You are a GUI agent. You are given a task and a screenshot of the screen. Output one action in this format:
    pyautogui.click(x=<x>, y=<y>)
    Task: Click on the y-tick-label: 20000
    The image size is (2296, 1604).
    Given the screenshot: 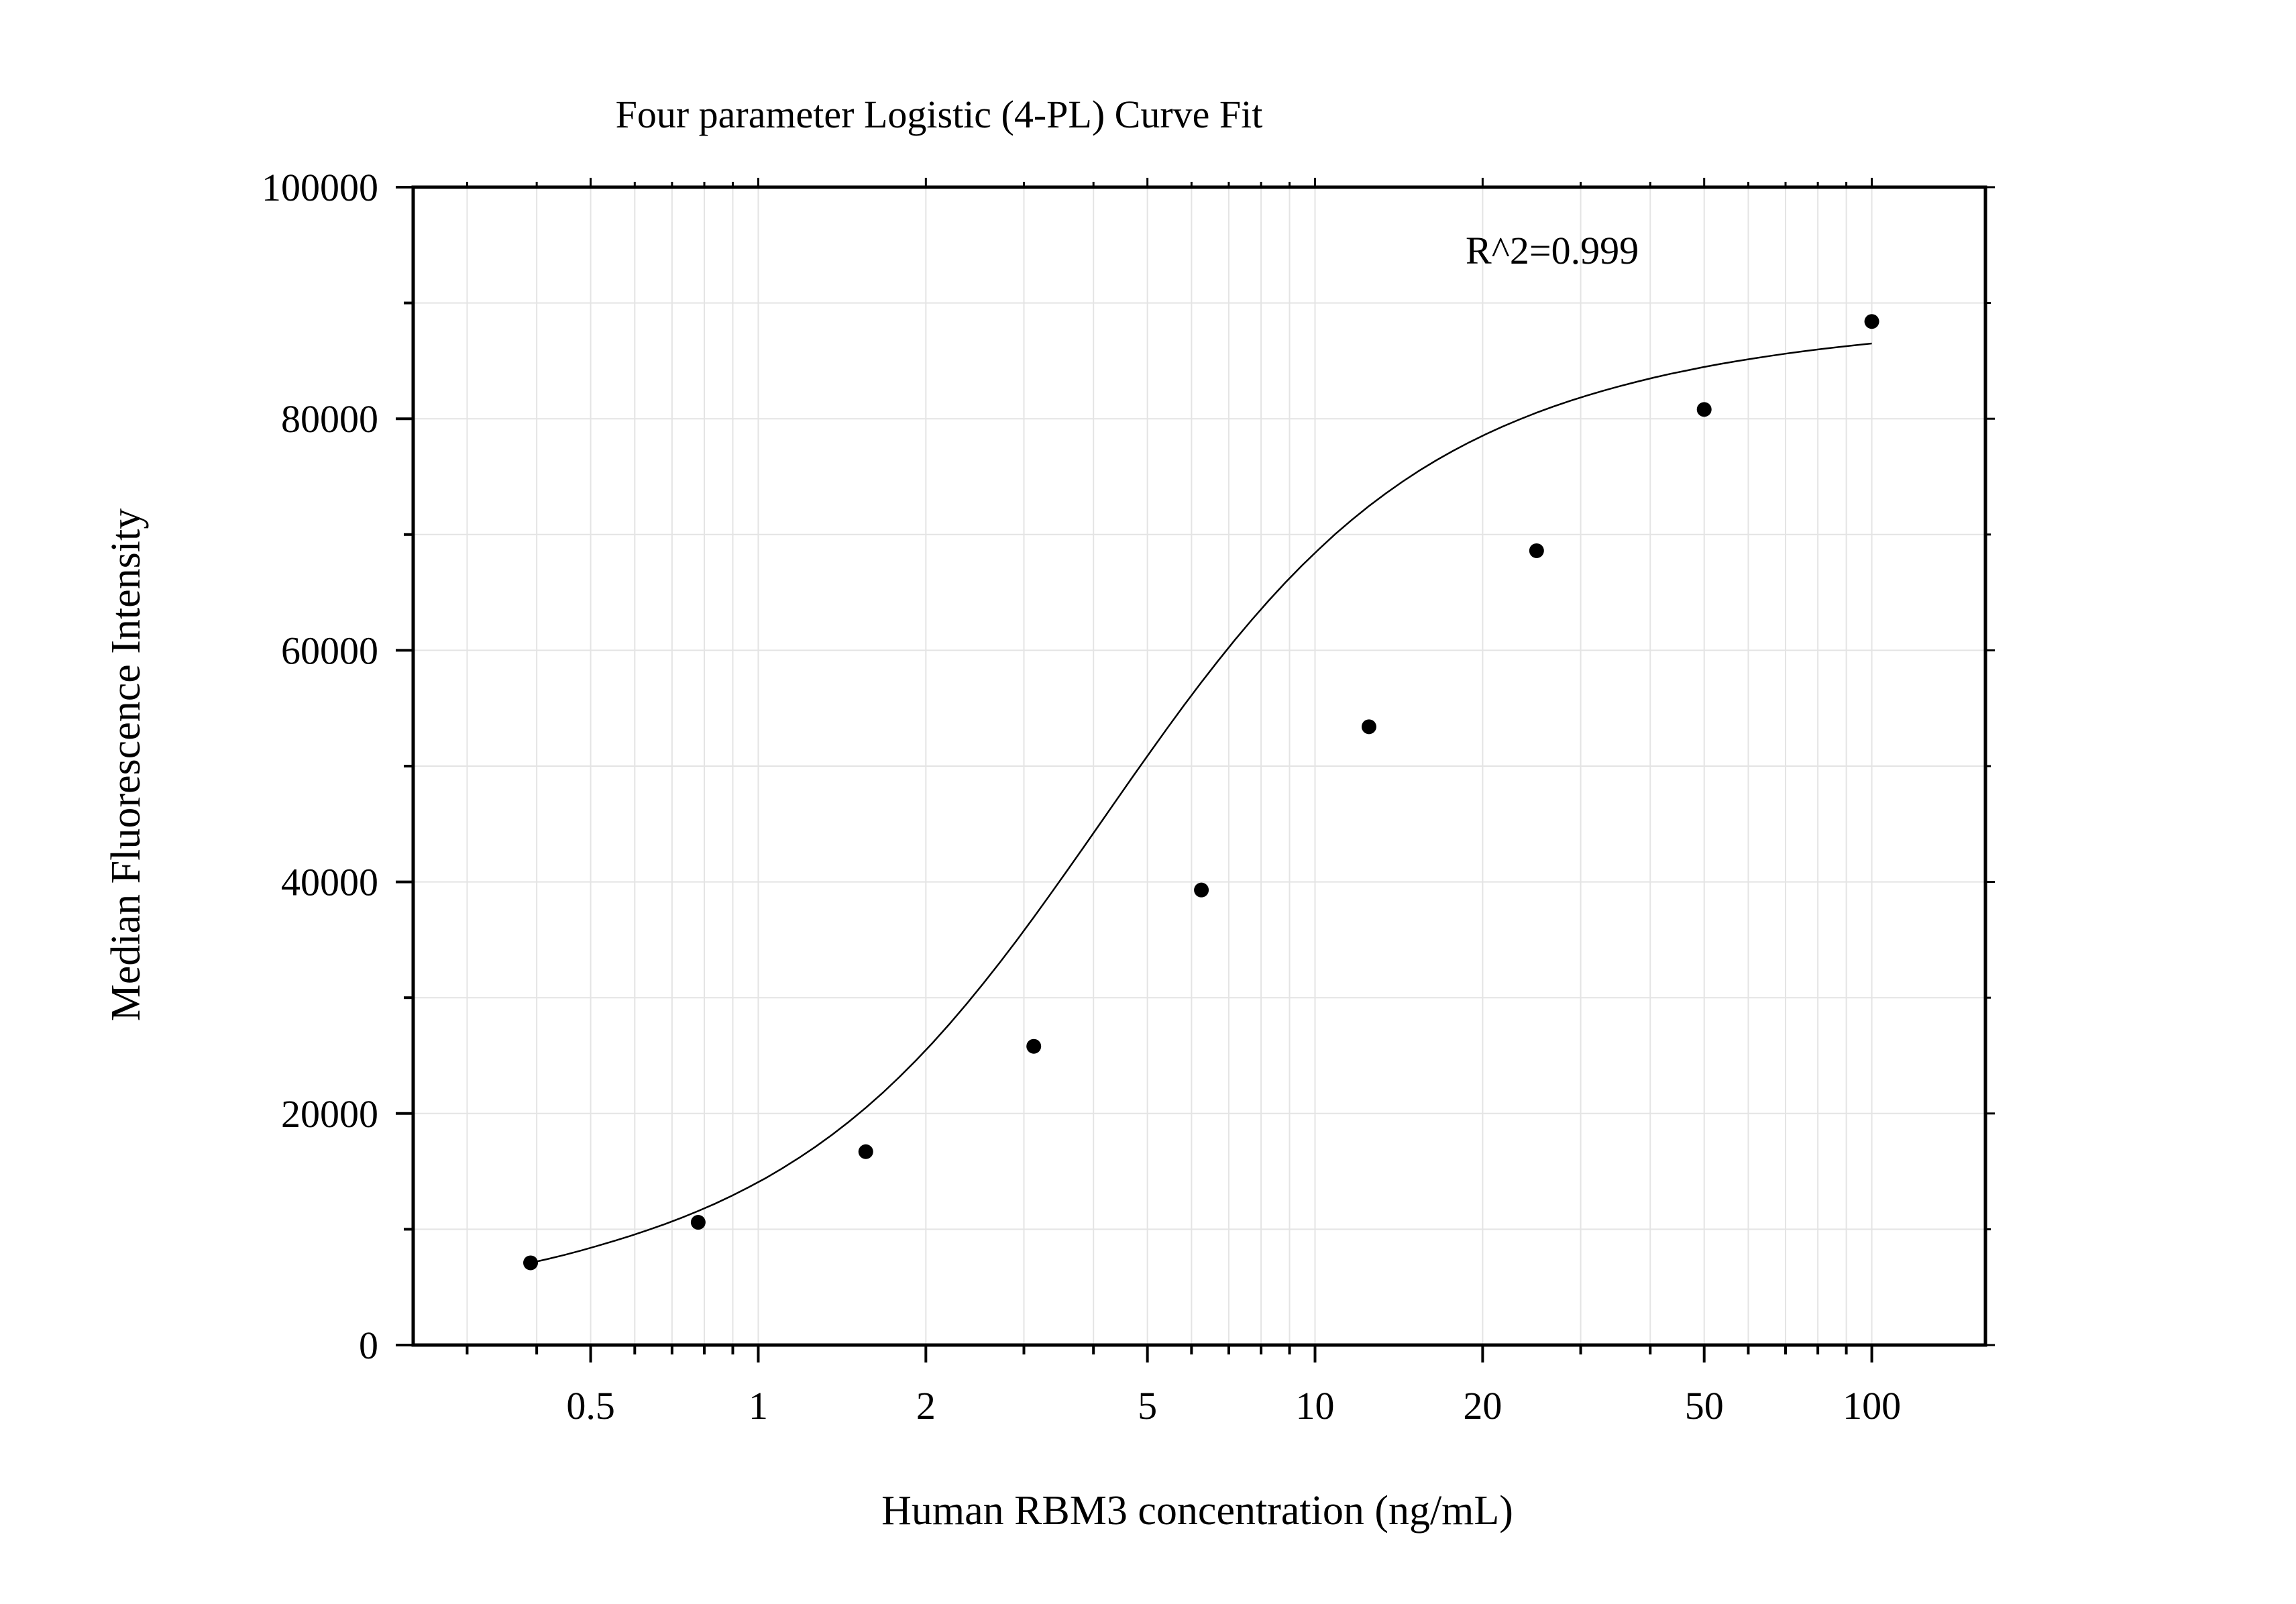 What is the action you would take?
    pyautogui.click(x=329, y=1114)
    